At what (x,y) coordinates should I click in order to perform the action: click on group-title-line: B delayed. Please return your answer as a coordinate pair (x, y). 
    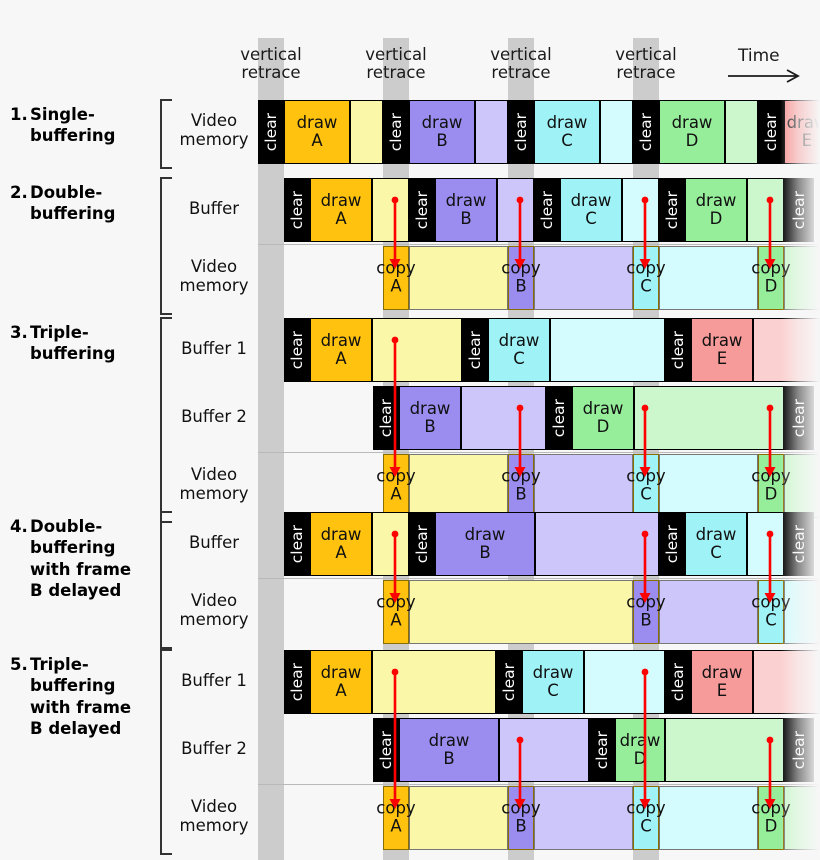
    Looking at the image, I should click on (76, 729).